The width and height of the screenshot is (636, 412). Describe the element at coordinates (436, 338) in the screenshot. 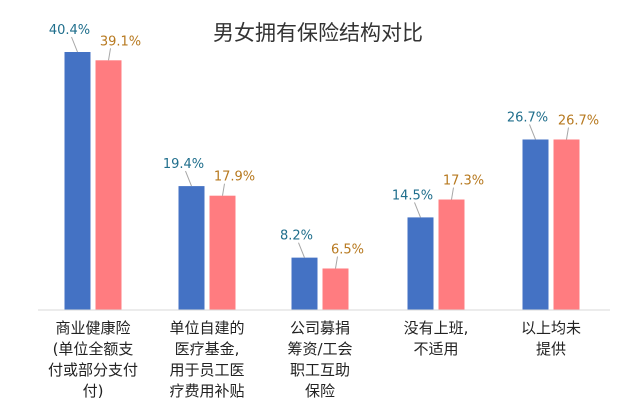

I see `category-label-4: 没有上班,不适用` at that location.